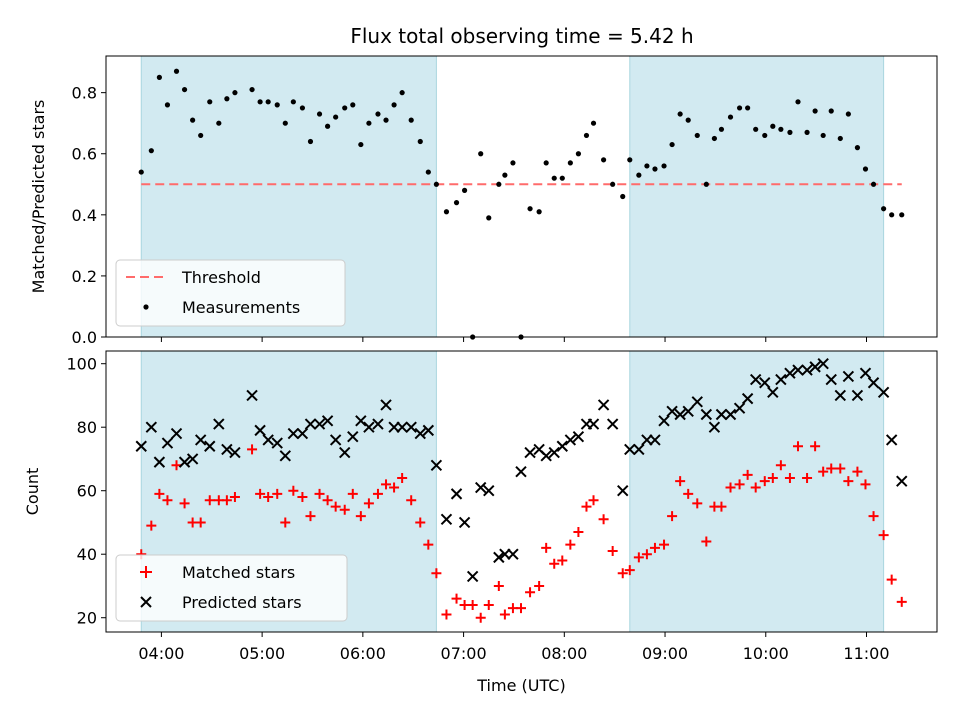 Image resolution: width=960 pixels, height=720 pixels. Describe the element at coordinates (766, 653) in the screenshot. I see `bottom-x-tick-label: 10:00` at that location.